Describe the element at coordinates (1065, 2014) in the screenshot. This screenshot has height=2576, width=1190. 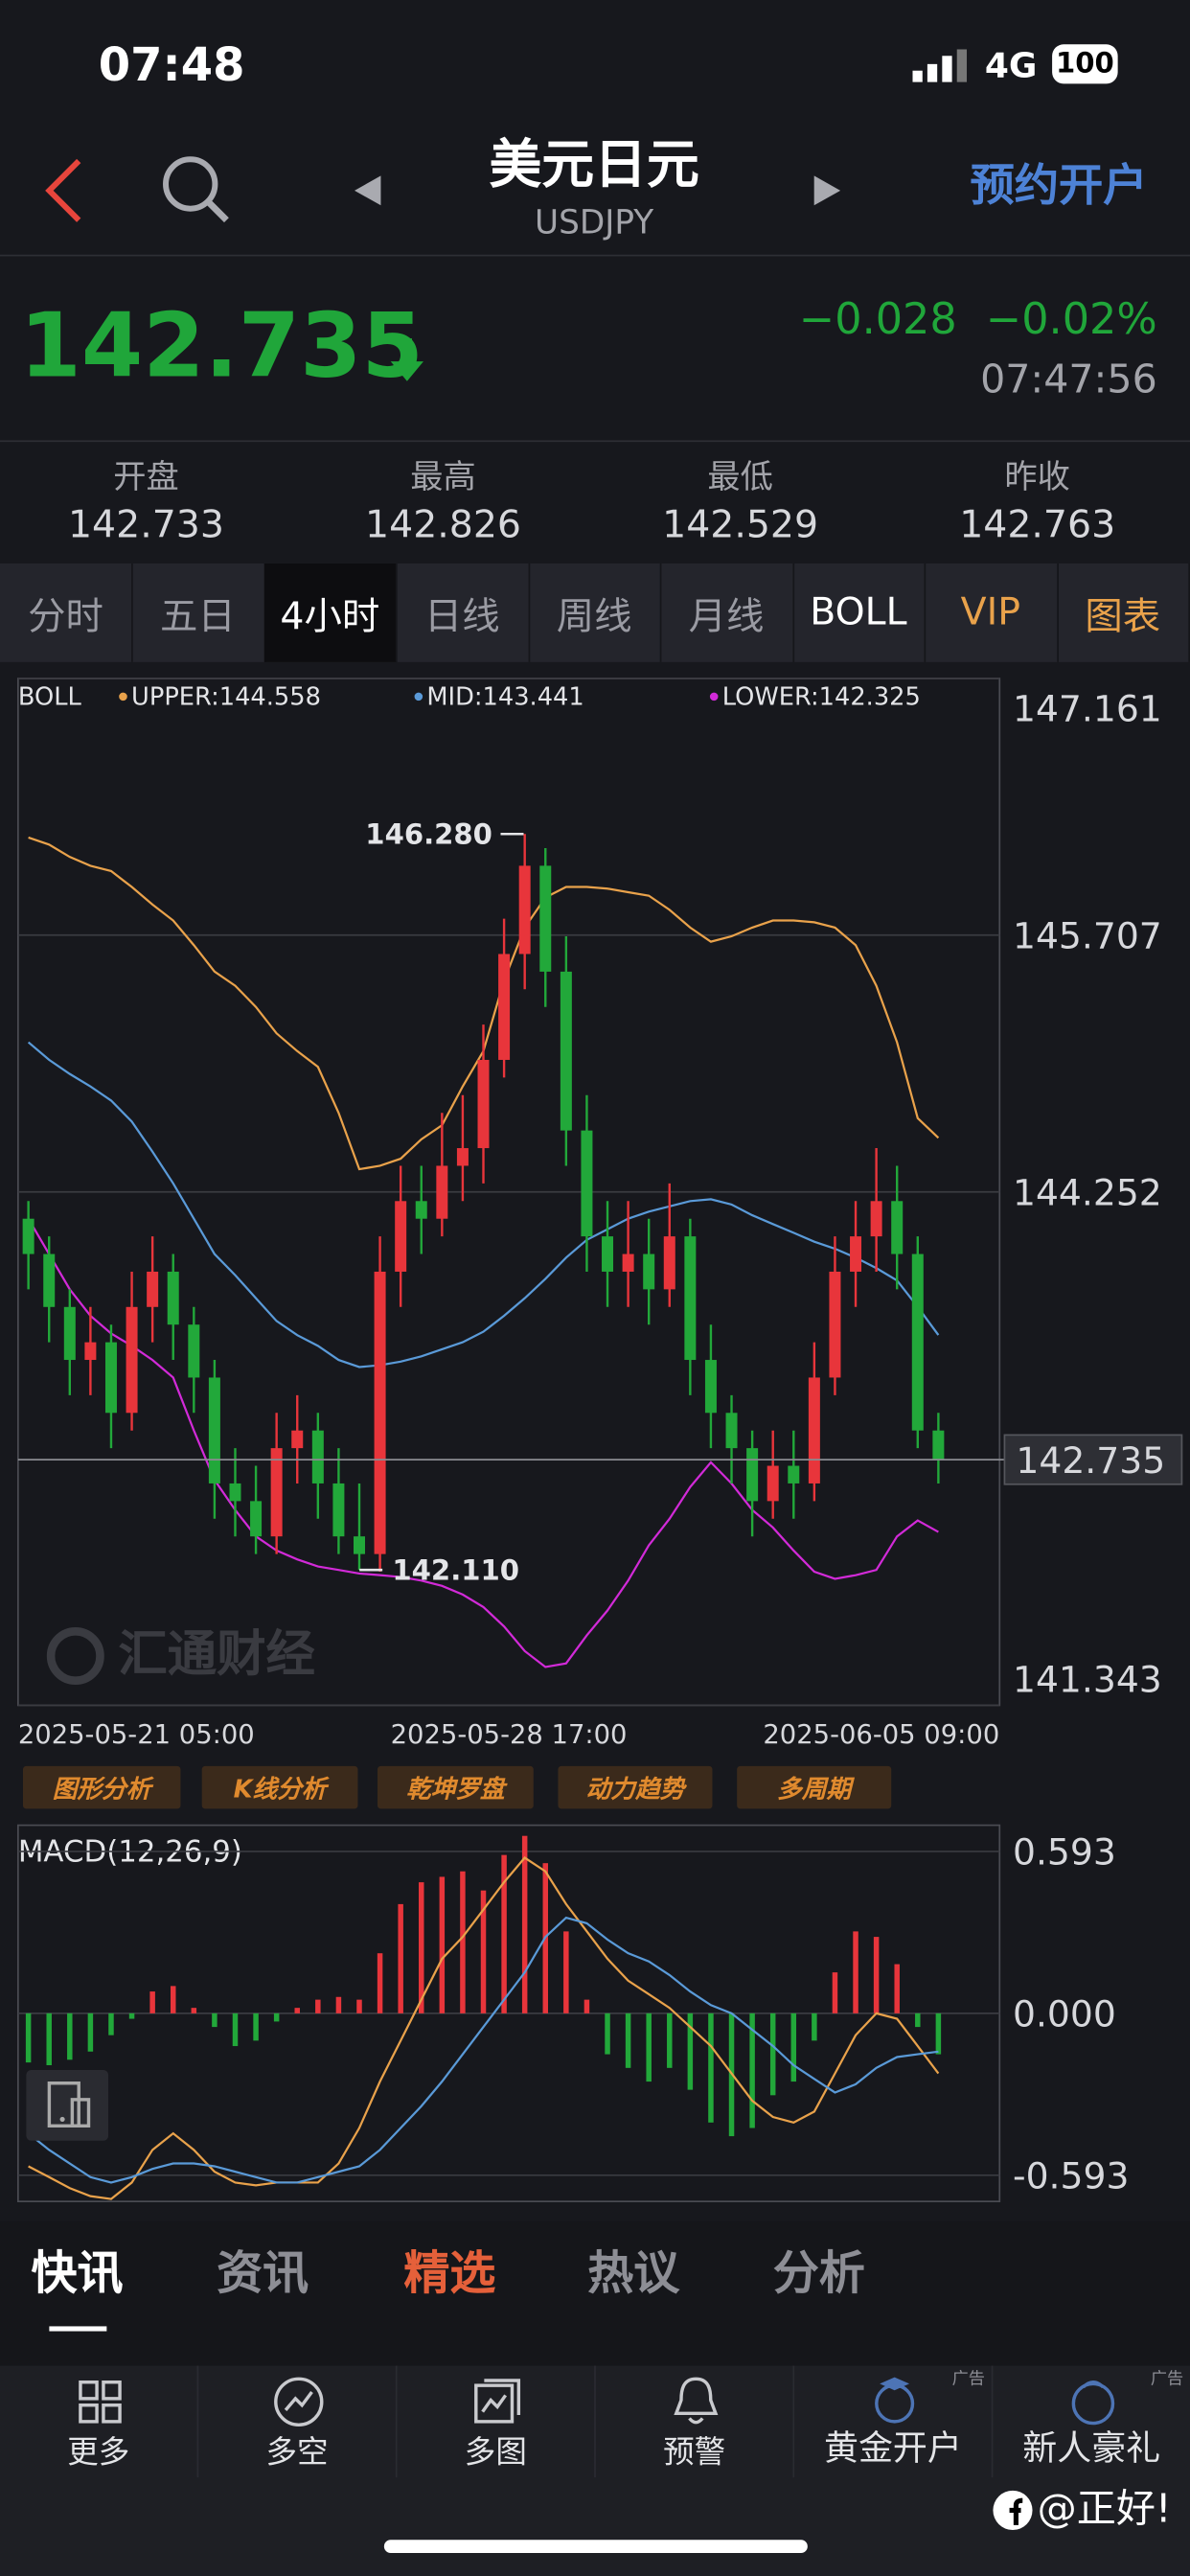
I see `y-tick-label: 0.000` at that location.